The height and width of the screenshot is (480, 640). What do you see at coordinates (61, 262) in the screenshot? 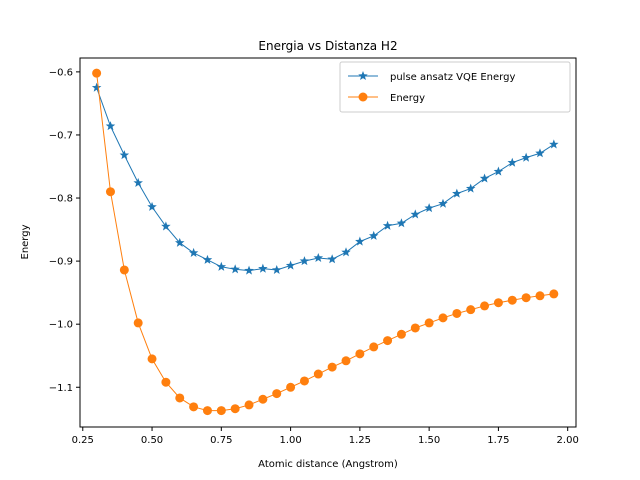
I see `y-tick-label: −0.9` at bounding box center [61, 262].